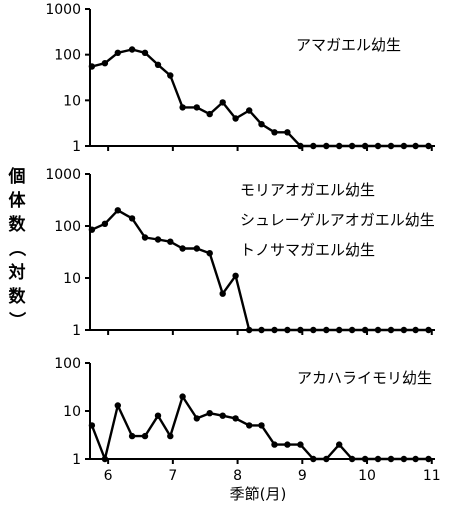  I want to click on y-axis-label: 個体数（対数）, so click(16, 247).